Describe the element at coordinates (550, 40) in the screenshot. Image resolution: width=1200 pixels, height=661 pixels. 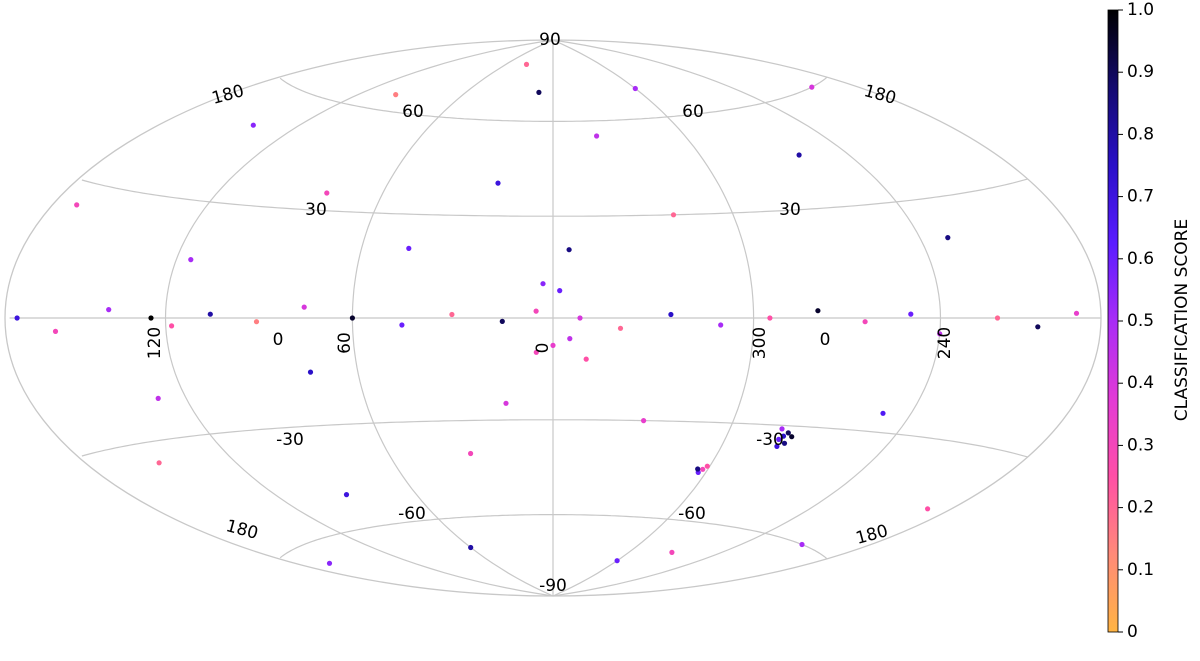
I see `grid-label: 90` at that location.